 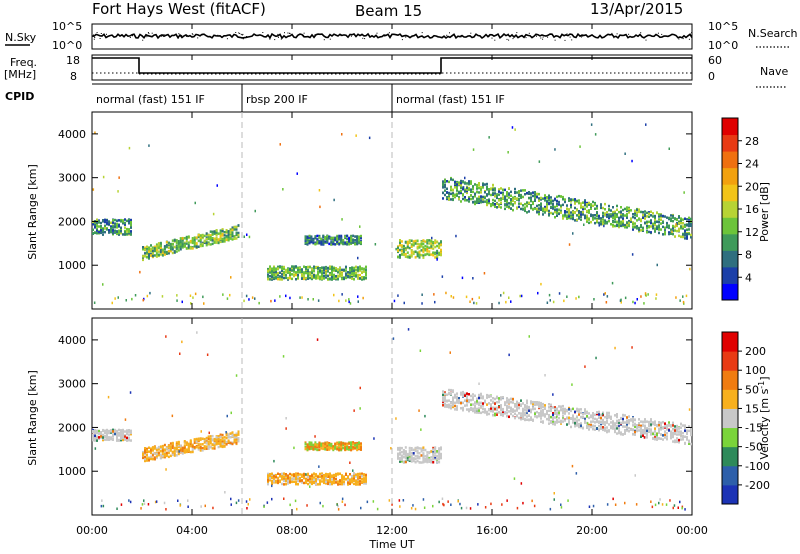 I want to click on date-label: 13/Apr/2015, so click(x=636, y=9).